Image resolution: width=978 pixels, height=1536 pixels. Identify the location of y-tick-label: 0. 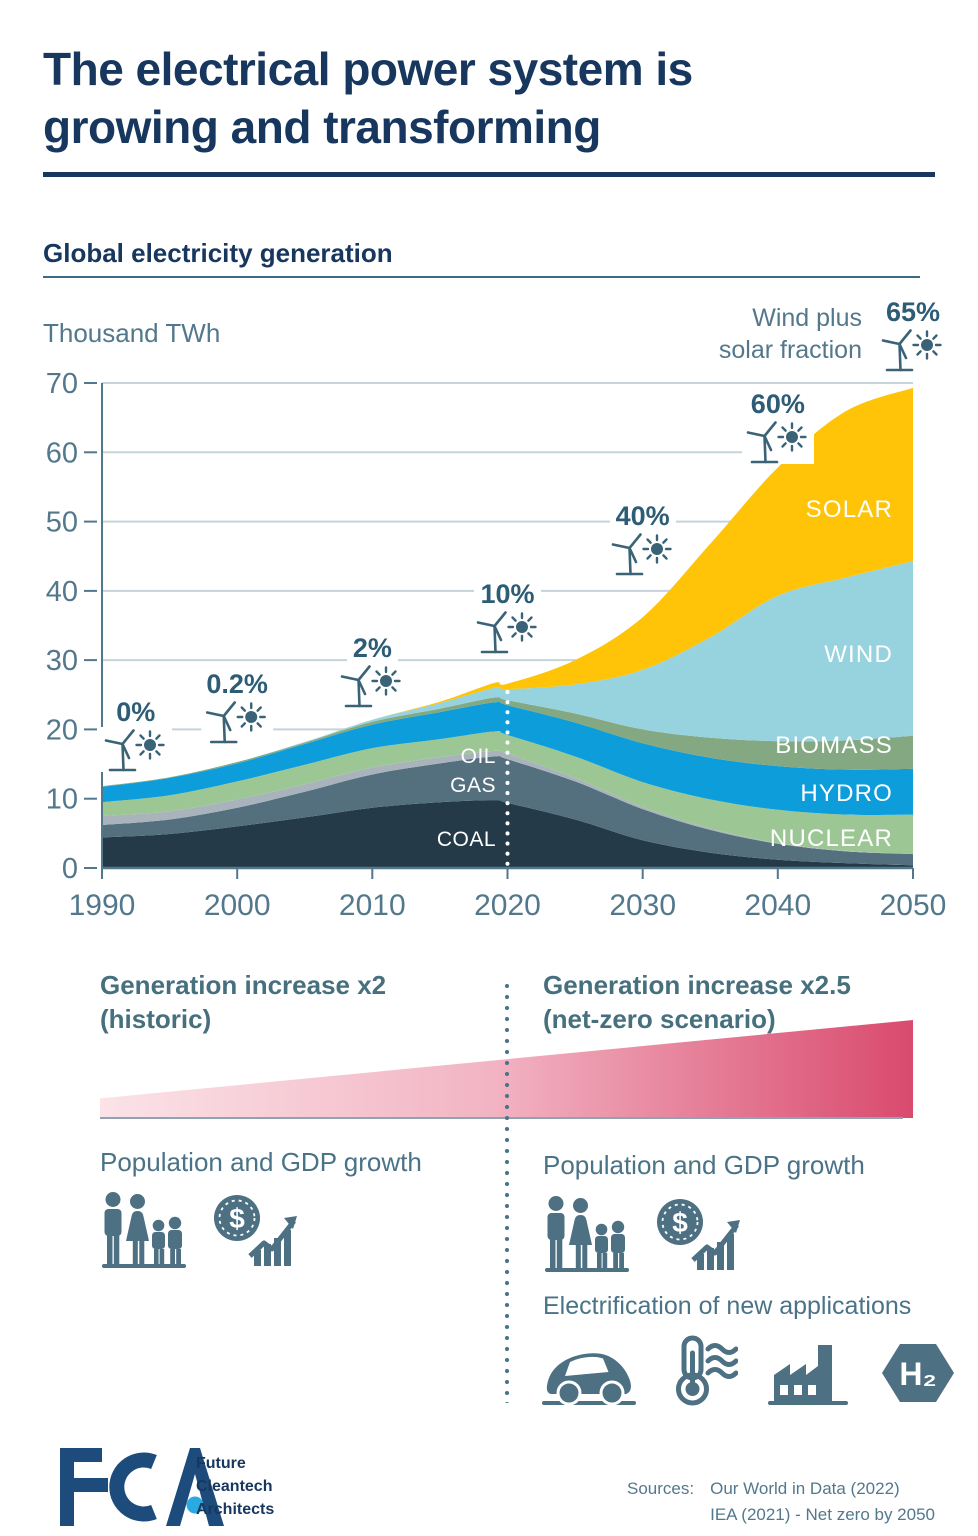
(70, 869).